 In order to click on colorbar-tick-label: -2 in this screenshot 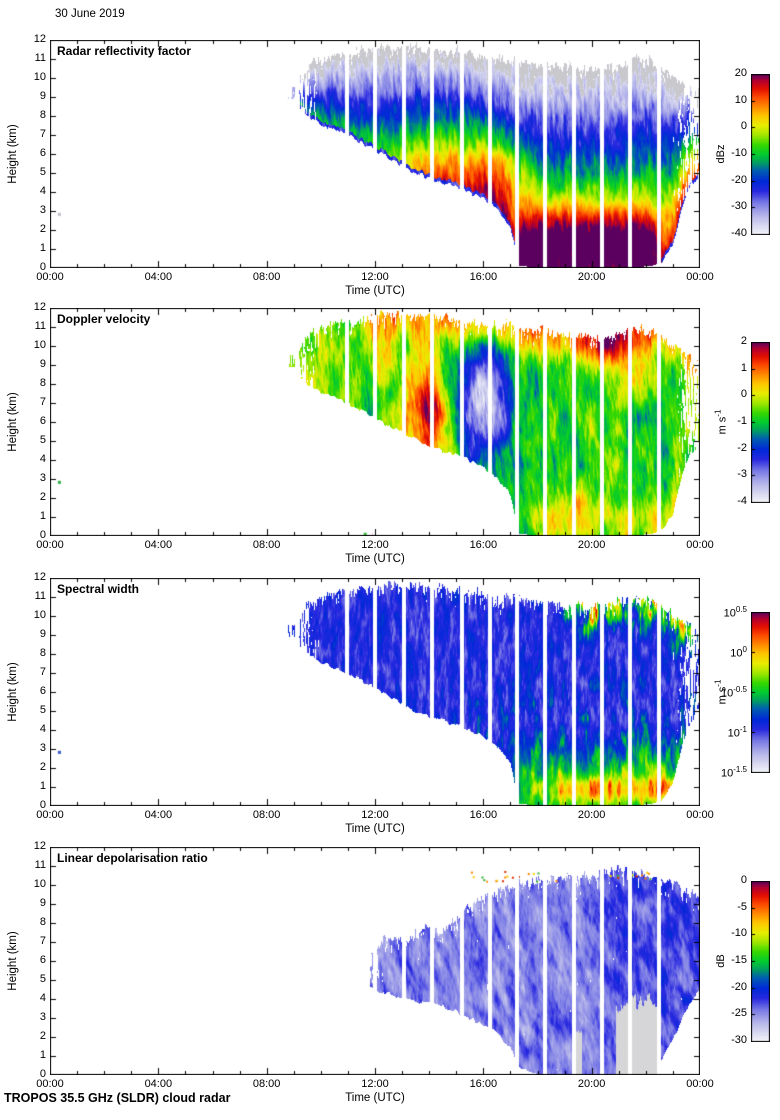, I will do `click(742, 447)`.